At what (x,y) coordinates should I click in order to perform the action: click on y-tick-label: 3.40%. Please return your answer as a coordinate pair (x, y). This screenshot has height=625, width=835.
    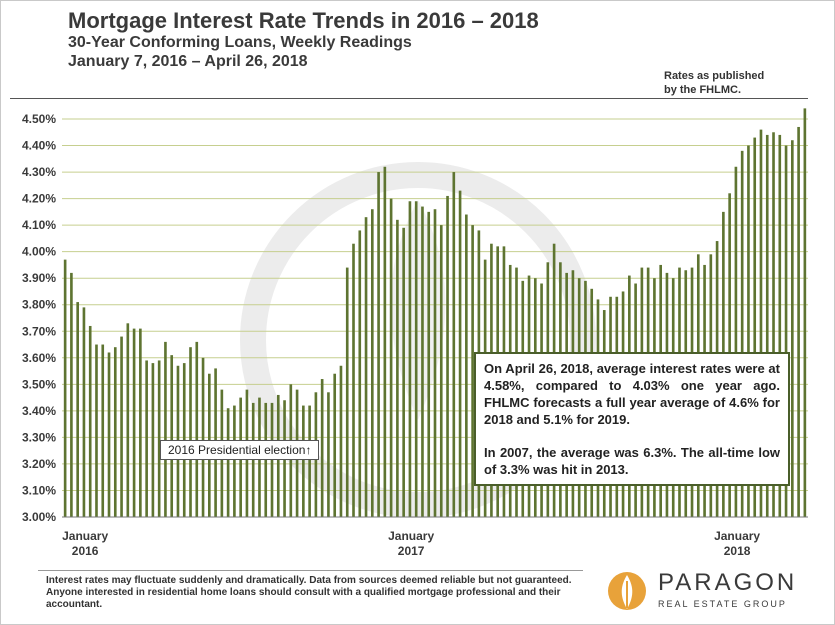
    Looking at the image, I should click on (39, 411).